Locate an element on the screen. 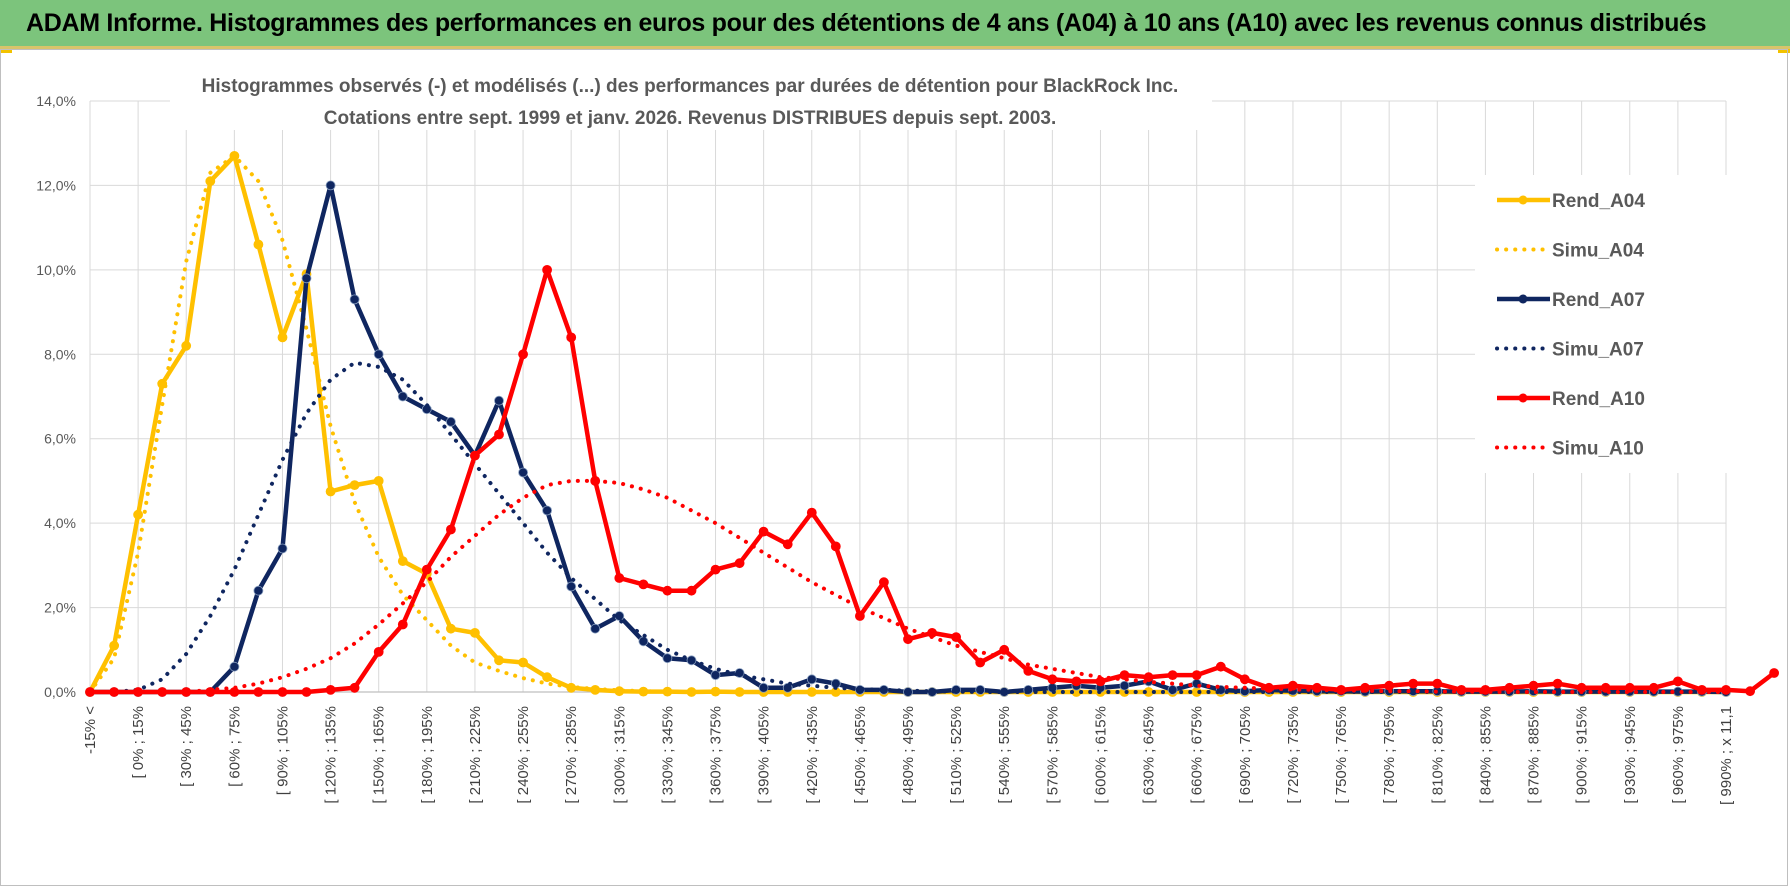 This screenshot has width=1790, height=888. legend-label-simu-a10: Simu_A10 is located at coordinates (1598, 449).